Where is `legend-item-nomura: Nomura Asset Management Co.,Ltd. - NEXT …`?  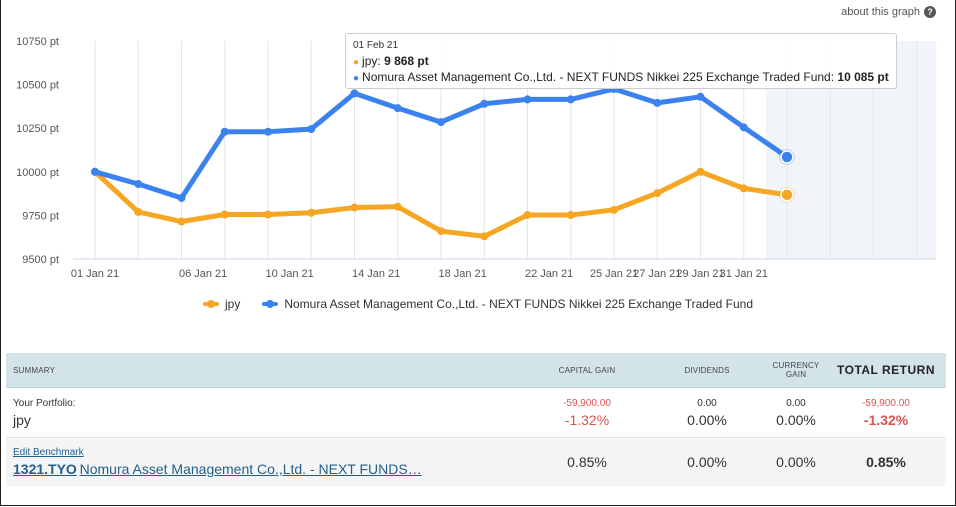 legend-item-nomura: Nomura Asset Management Co.,Ltd. - NEXT … is located at coordinates (507, 304).